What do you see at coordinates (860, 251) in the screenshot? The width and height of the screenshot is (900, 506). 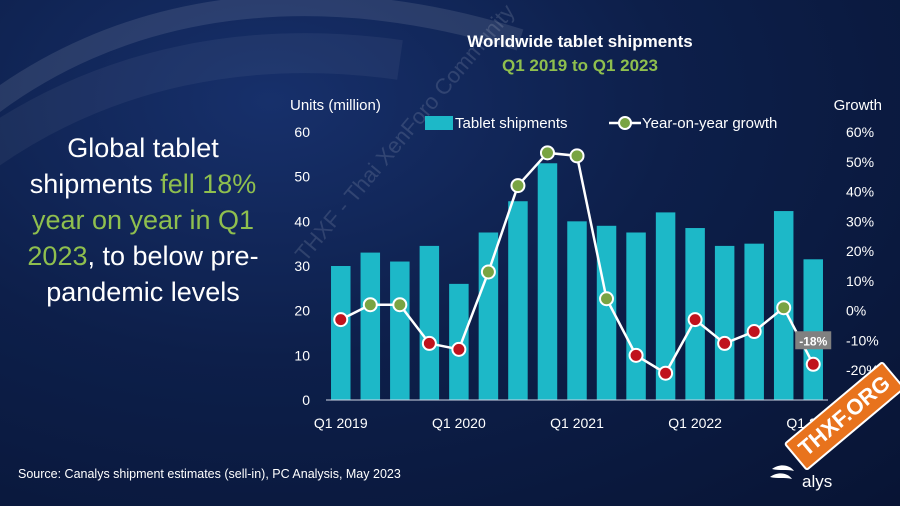 I see `y2-tick-label: 20%` at bounding box center [860, 251].